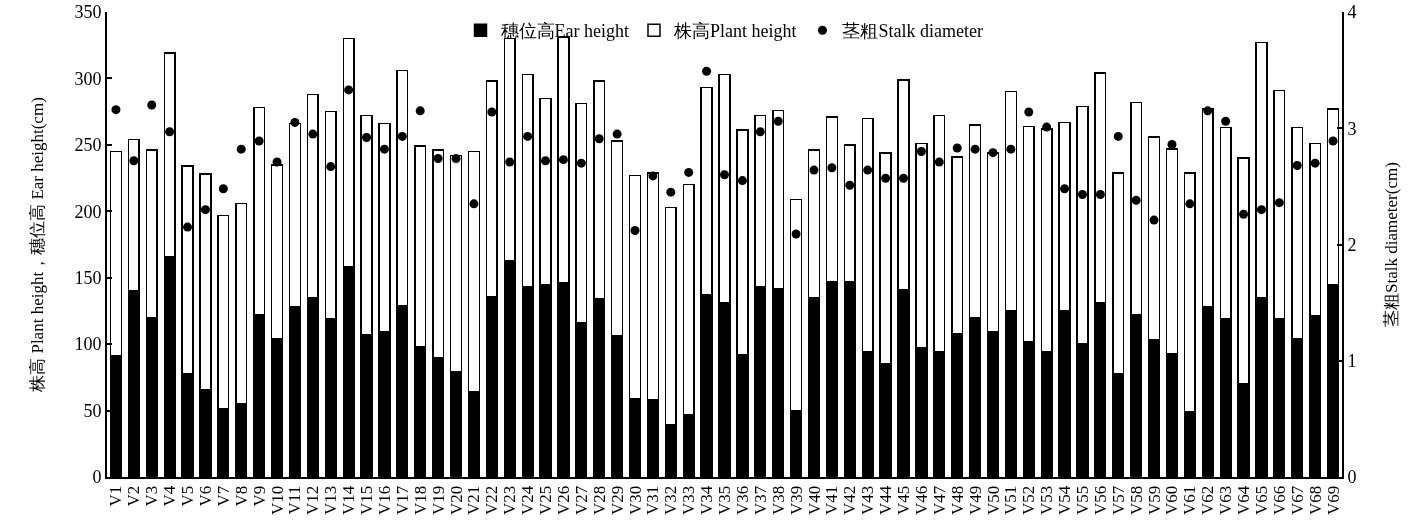  What do you see at coordinates (1352, 128) in the screenshot?
I see `y2-tick-label: 3` at bounding box center [1352, 128].